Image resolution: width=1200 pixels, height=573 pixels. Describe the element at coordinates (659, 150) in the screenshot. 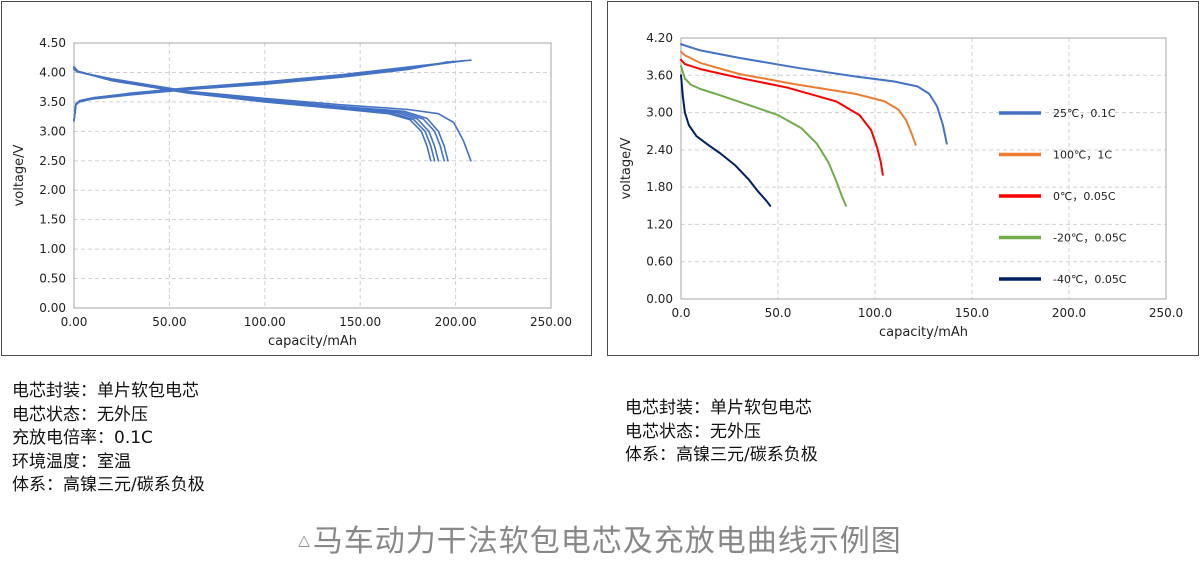

I see `y-tick-label: 2.40` at that location.